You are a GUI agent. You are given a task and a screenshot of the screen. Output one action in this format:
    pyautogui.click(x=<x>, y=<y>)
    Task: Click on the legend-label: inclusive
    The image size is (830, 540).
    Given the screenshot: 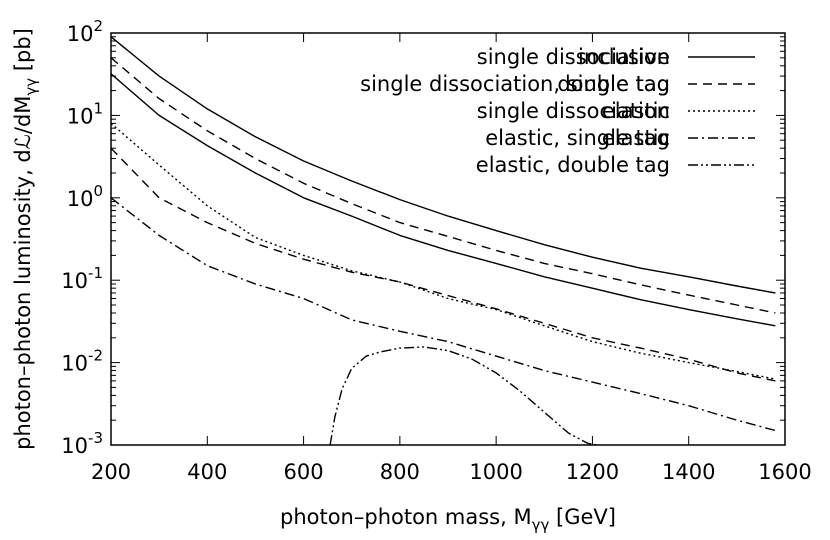 What is the action you would take?
    pyautogui.click(x=624, y=57)
    